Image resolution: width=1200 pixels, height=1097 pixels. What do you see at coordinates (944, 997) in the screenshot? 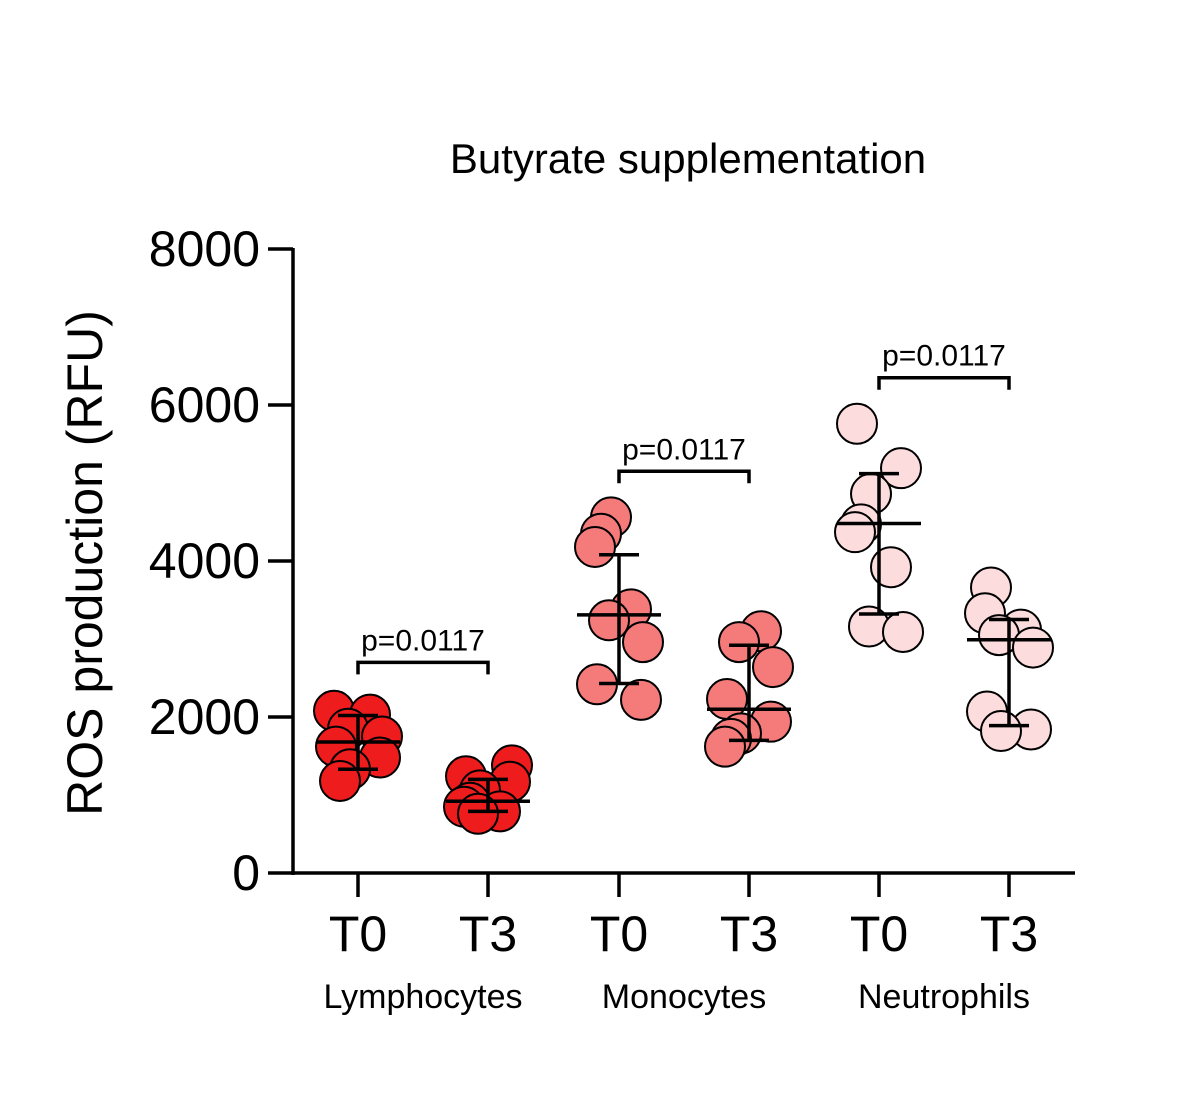
I see `group-label: Neutrophils` at bounding box center [944, 997].